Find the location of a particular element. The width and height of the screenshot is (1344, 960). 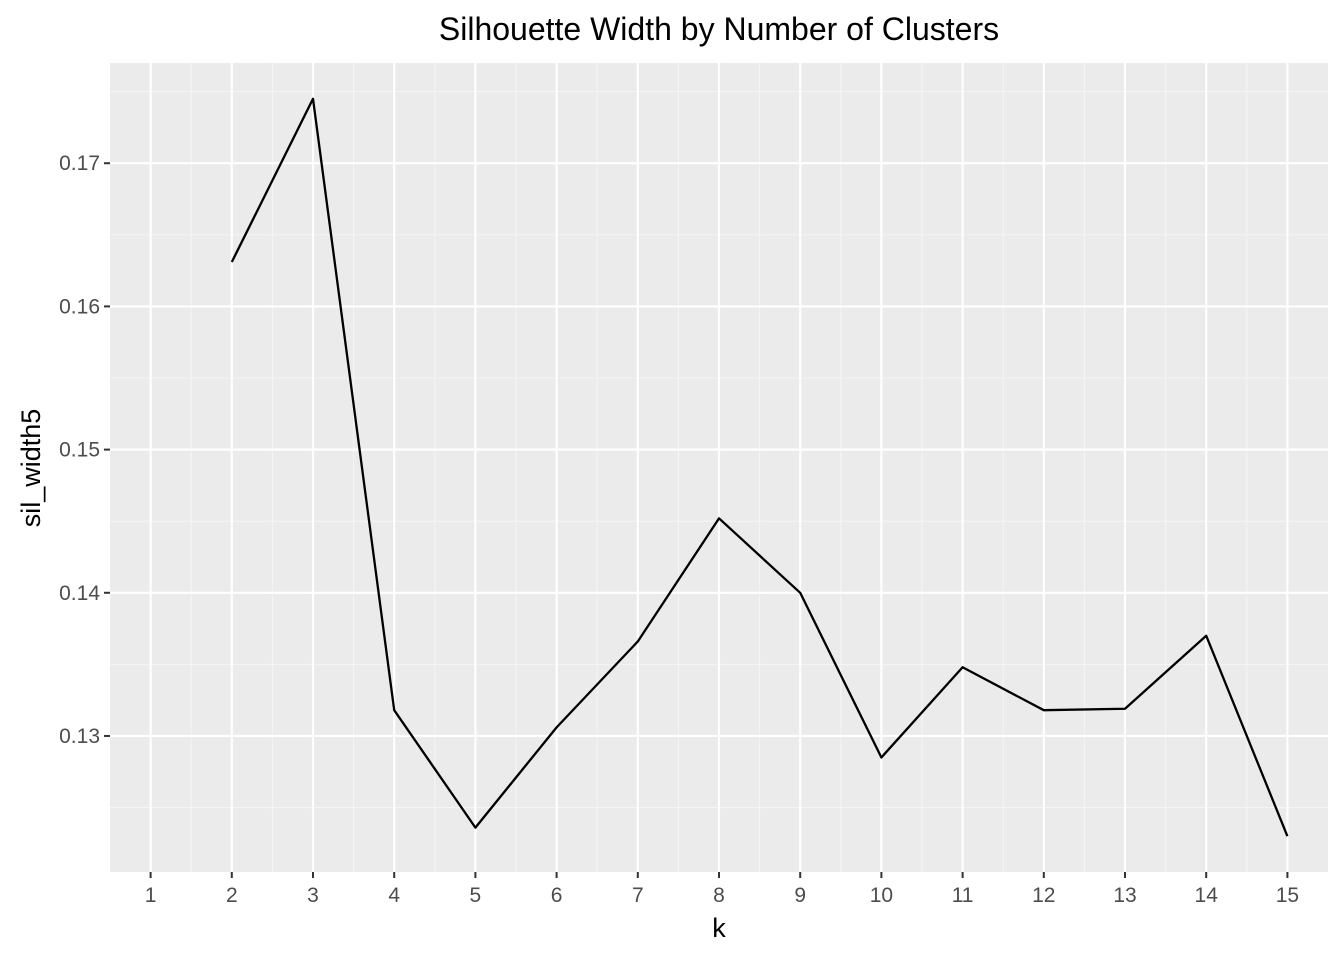

x-tick-label: 1 is located at coordinates (151, 895).